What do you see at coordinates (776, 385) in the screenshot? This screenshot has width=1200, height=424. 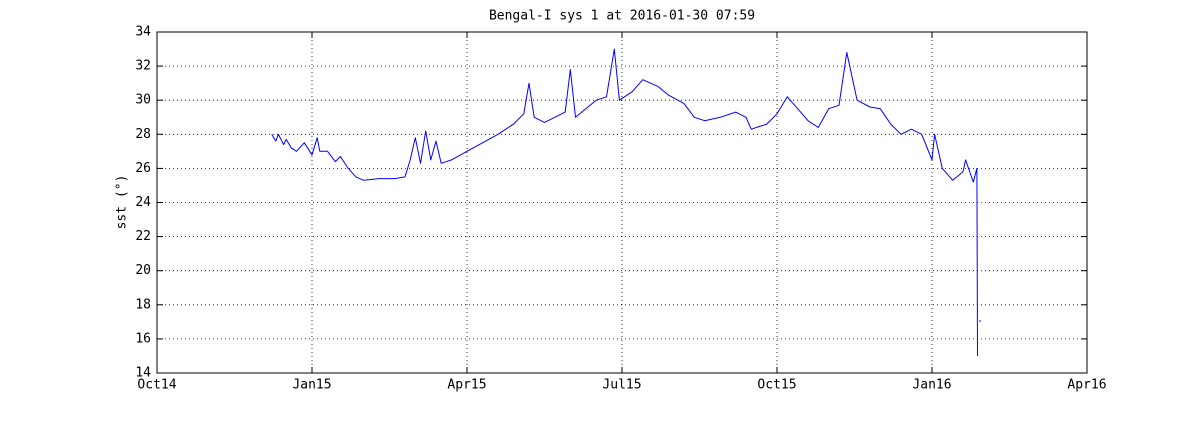 I see `x-tick-label: Oct15` at bounding box center [776, 385].